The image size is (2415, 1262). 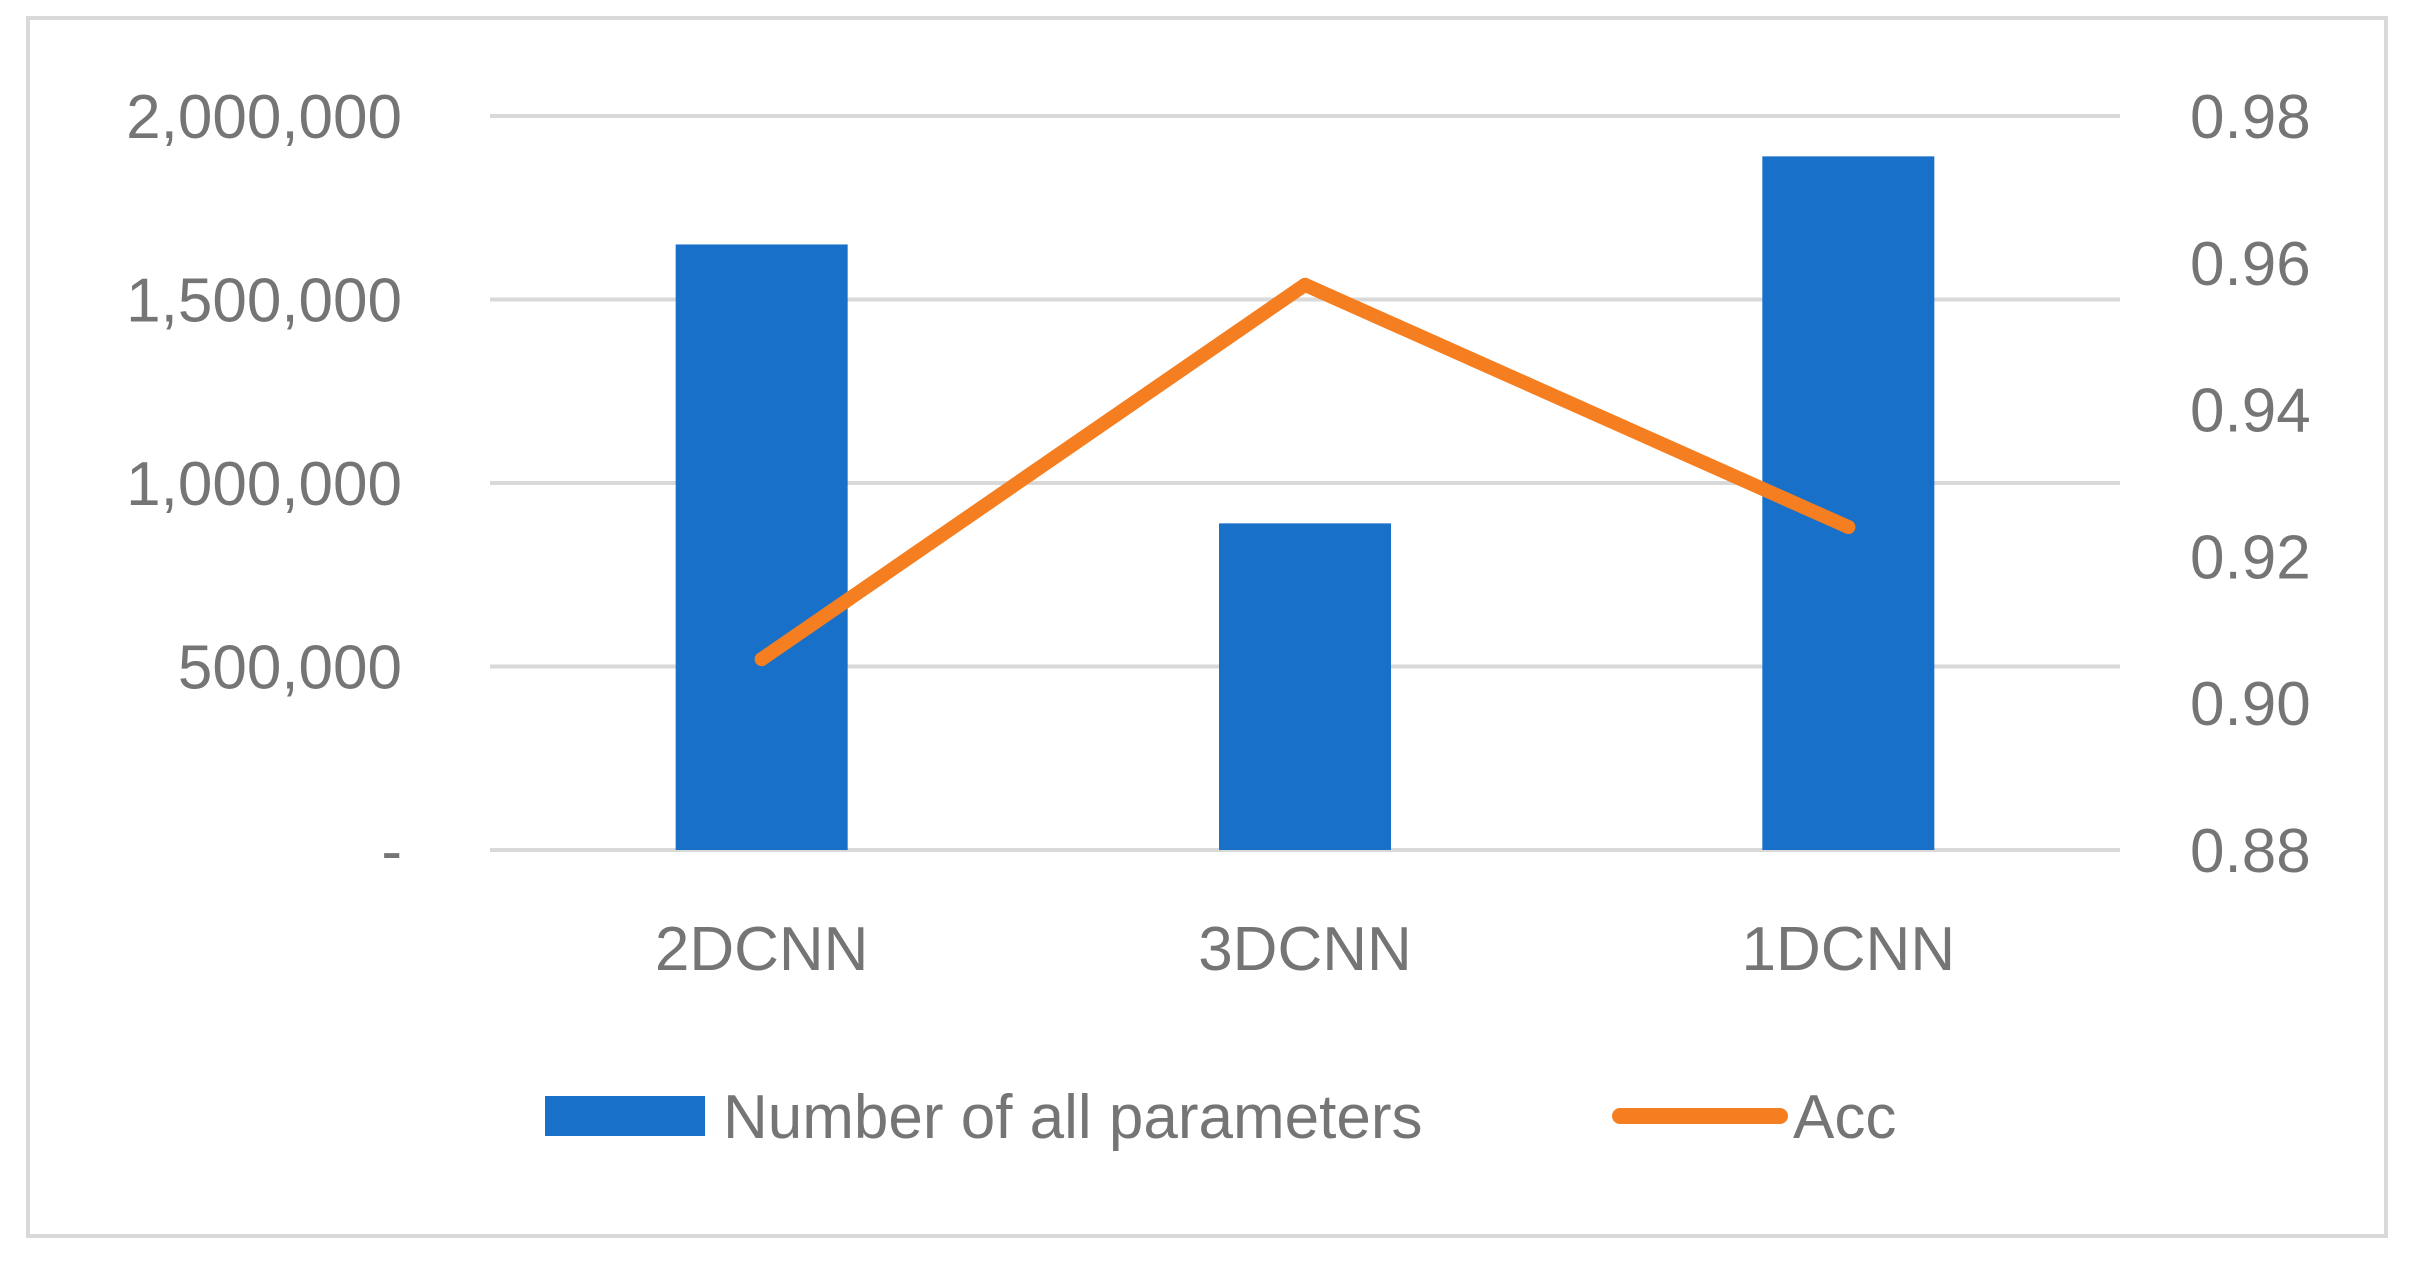 What do you see at coordinates (2250, 851) in the screenshot?
I see `right-tick-label: 0.88` at bounding box center [2250, 851].